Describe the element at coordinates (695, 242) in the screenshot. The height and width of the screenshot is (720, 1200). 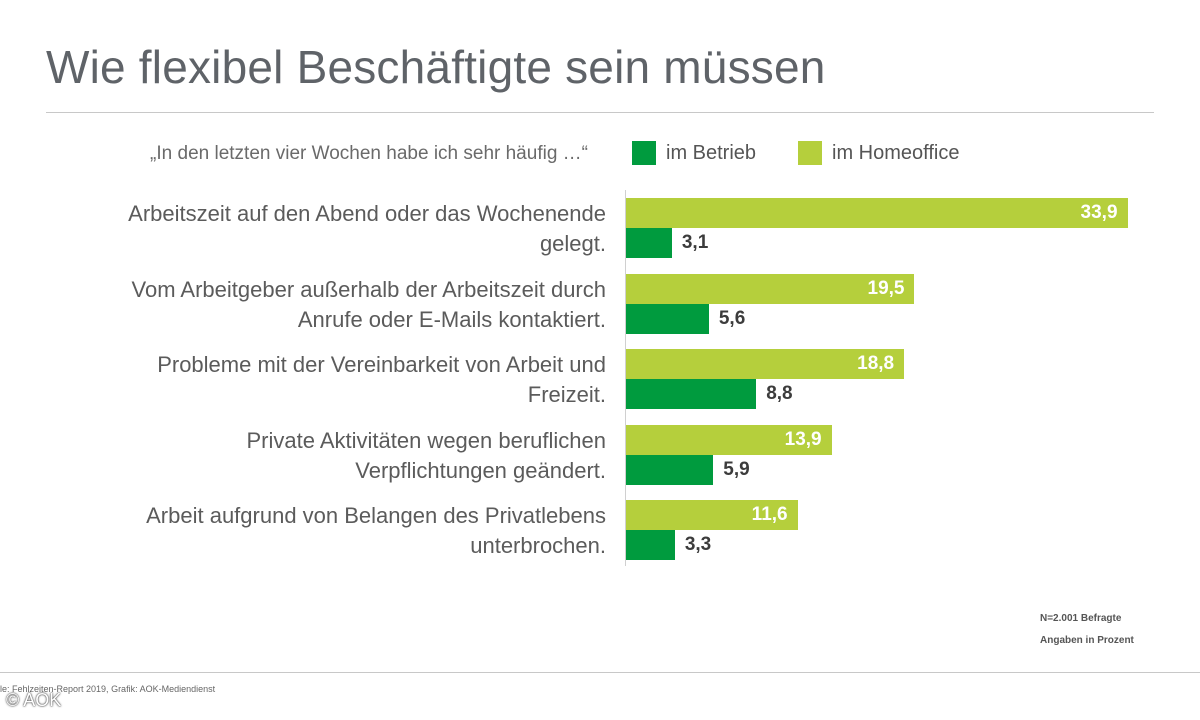
I see `data-label-betrieb: 3,1` at that location.